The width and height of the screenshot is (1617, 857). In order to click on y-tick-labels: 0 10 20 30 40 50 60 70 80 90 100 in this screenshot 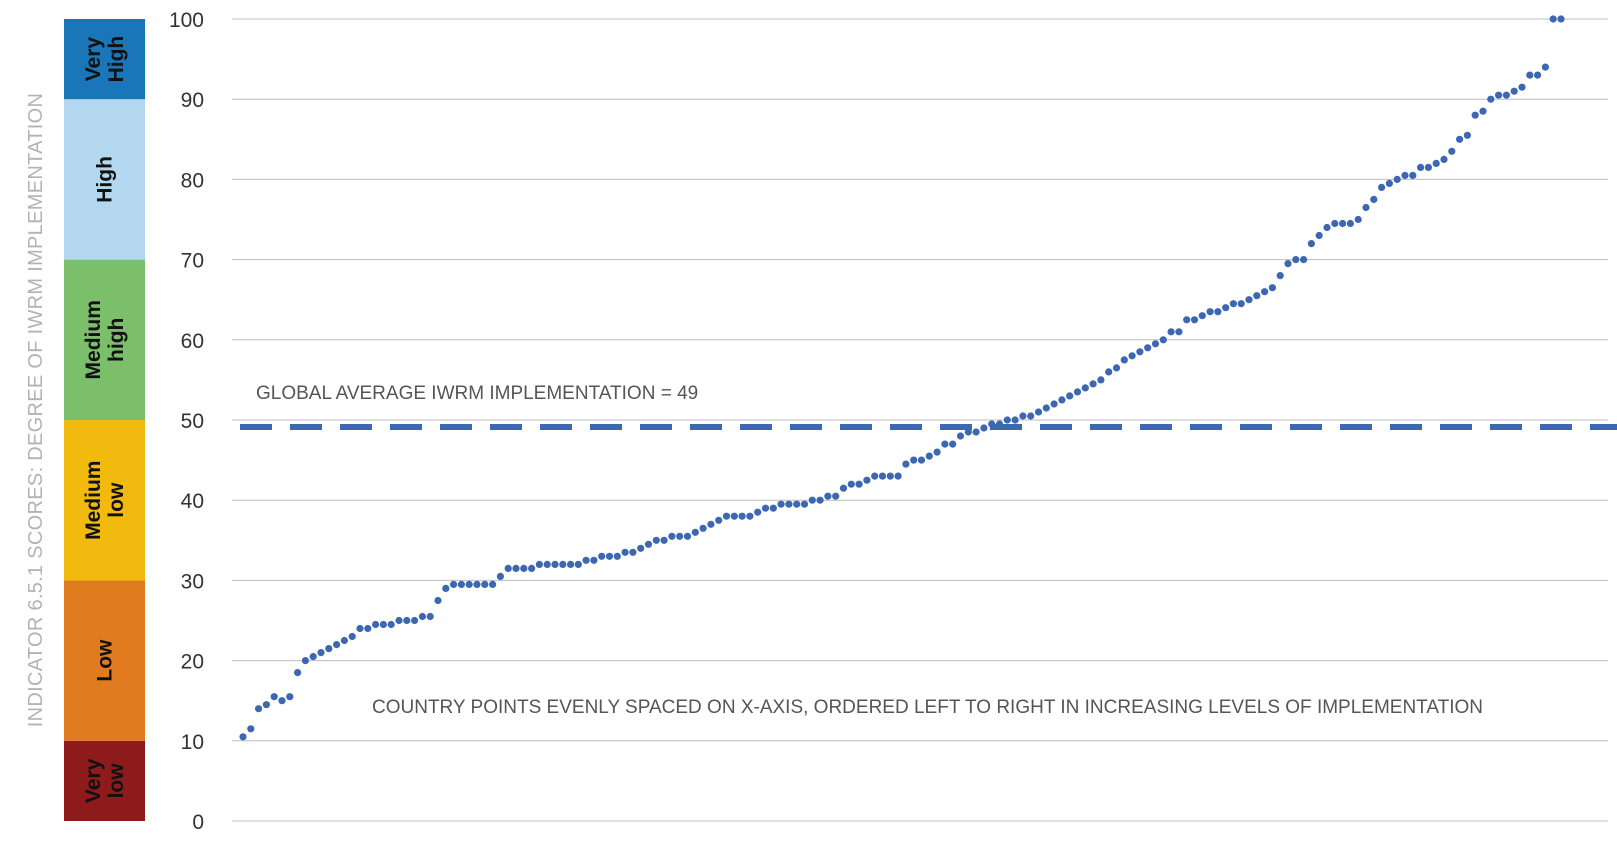, I will do `click(186, 421)`.